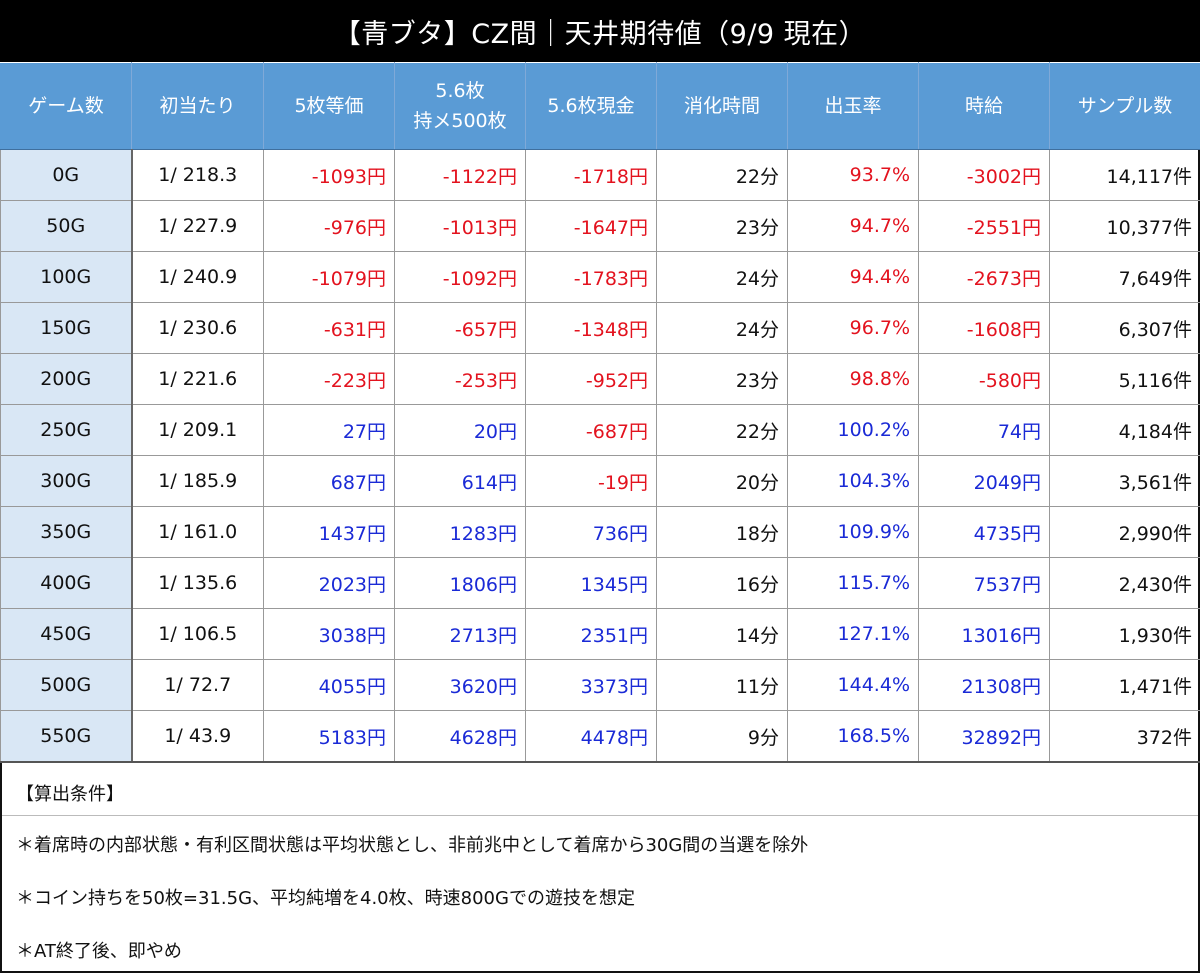 This screenshot has height=976, width=1200. Describe the element at coordinates (460, 121) in the screenshot. I see `column-header-line: 持メ500枚` at that location.